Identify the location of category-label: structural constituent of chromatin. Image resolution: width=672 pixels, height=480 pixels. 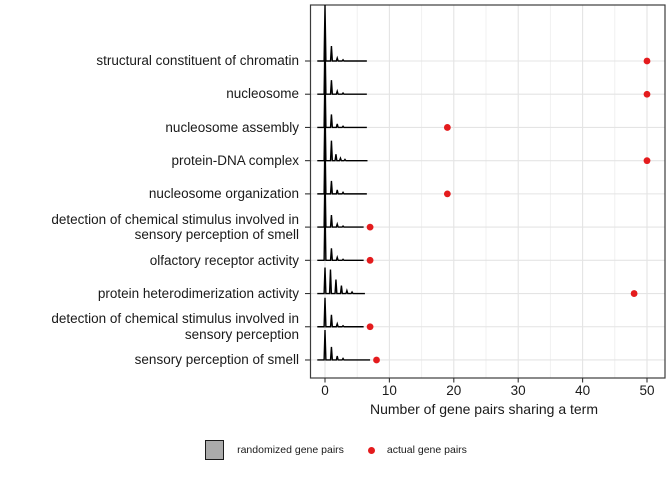
(197, 61).